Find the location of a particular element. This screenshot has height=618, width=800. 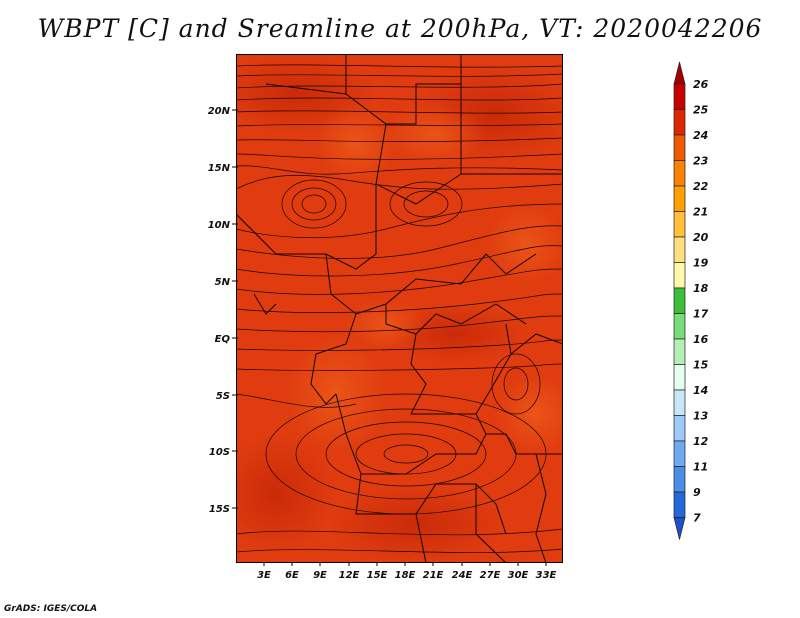

lat-label: 10N is located at coordinates (219, 225).